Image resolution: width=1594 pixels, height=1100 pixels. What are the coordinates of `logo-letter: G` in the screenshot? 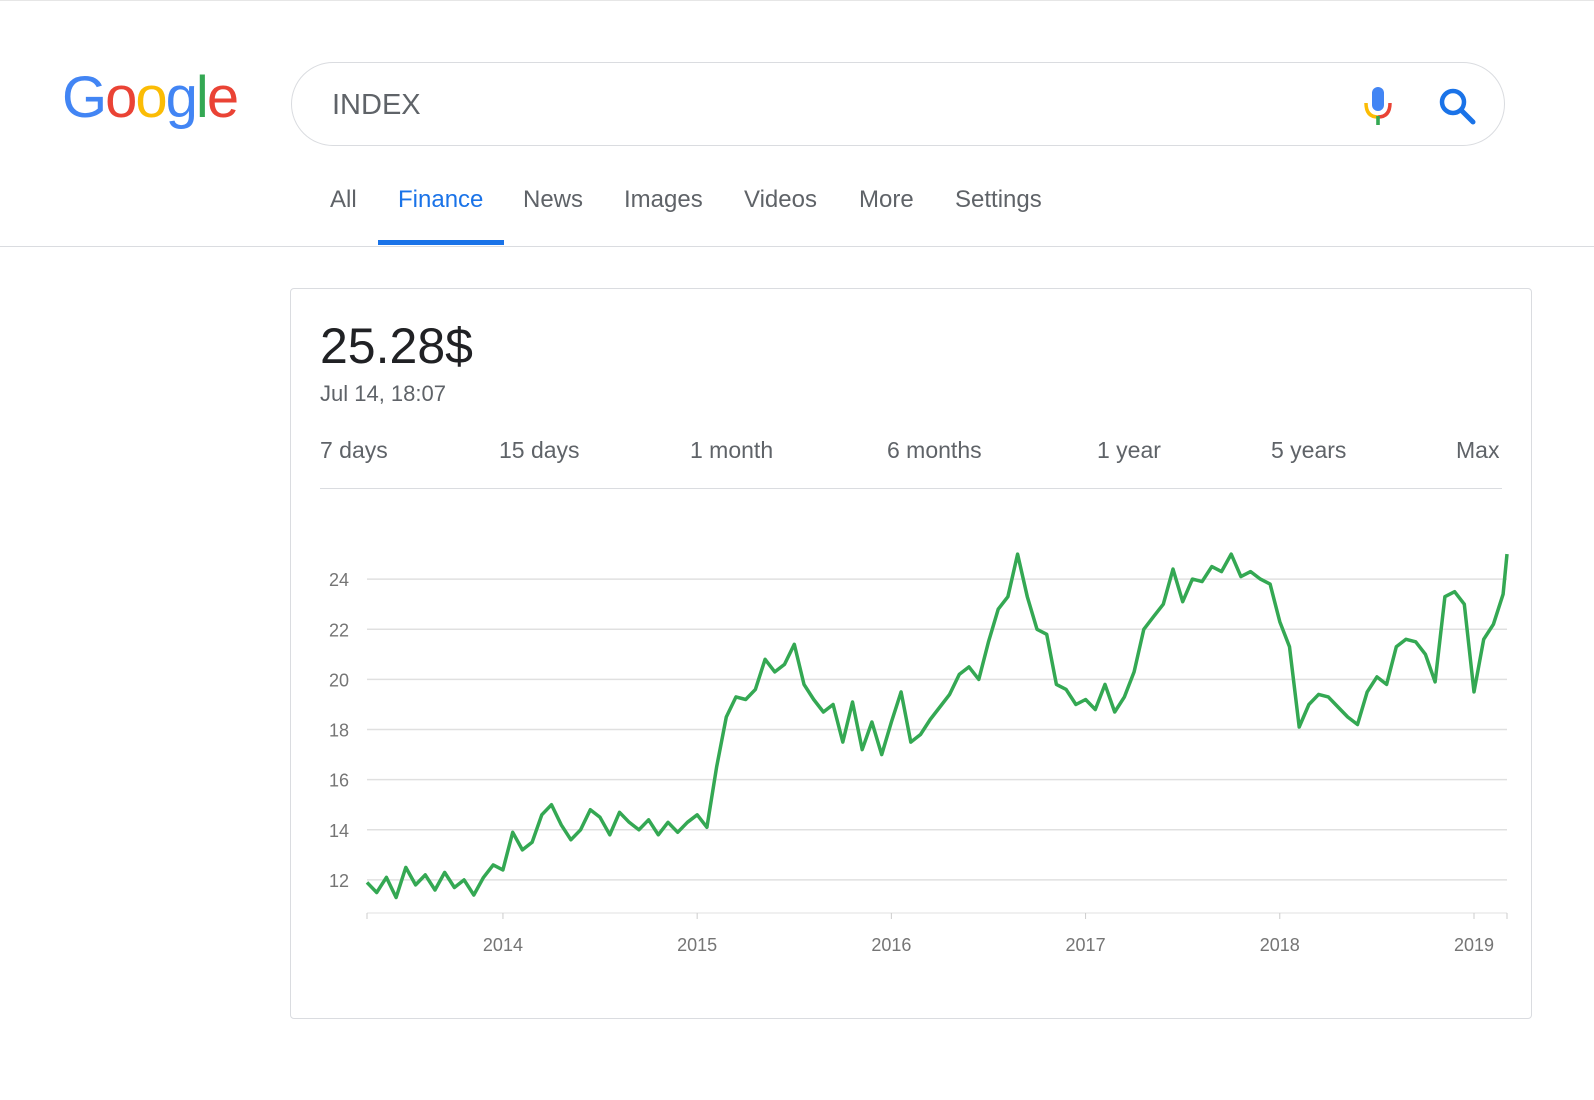 It's located at (84, 97).